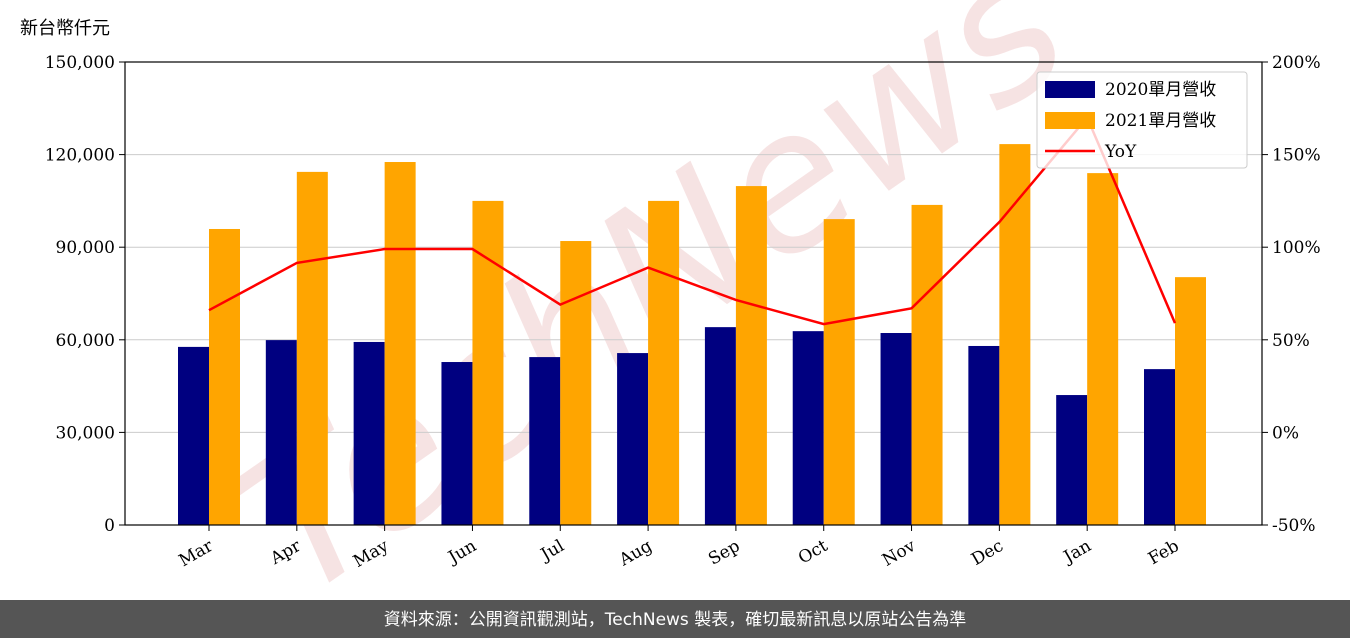 This screenshot has height=638, width=1350. What do you see at coordinates (197, 554) in the screenshot?
I see `x-tick-label: Mar` at bounding box center [197, 554].